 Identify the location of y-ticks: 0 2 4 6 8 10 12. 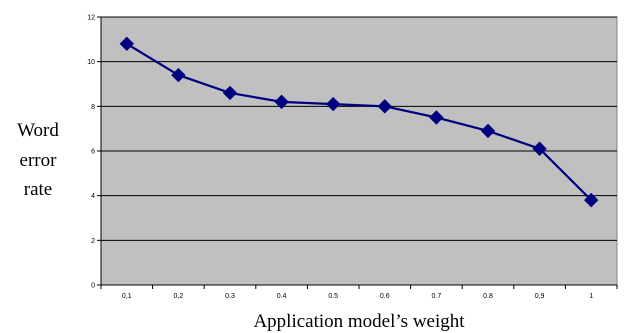
(94, 152).